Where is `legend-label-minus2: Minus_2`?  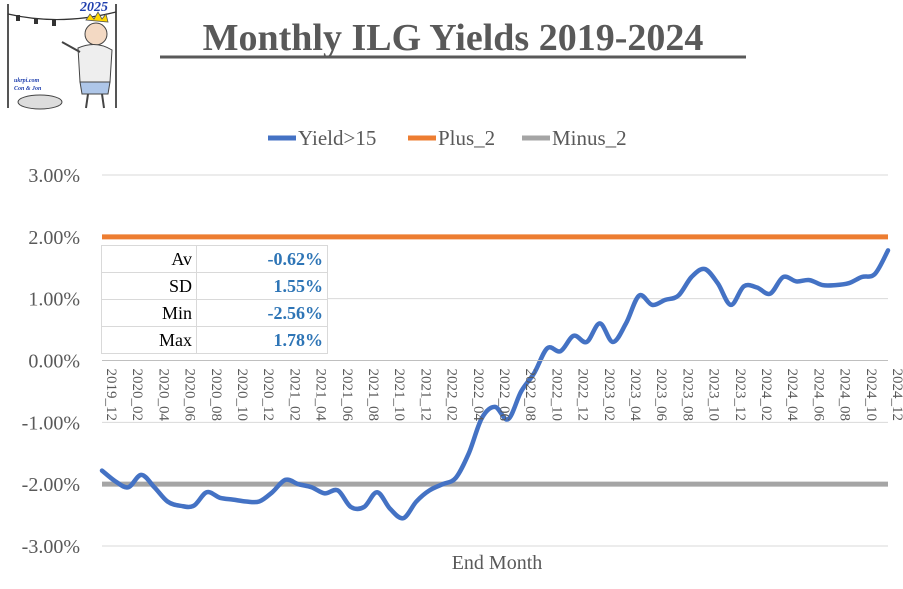 legend-label-minus2: Minus_2 is located at coordinates (589, 138).